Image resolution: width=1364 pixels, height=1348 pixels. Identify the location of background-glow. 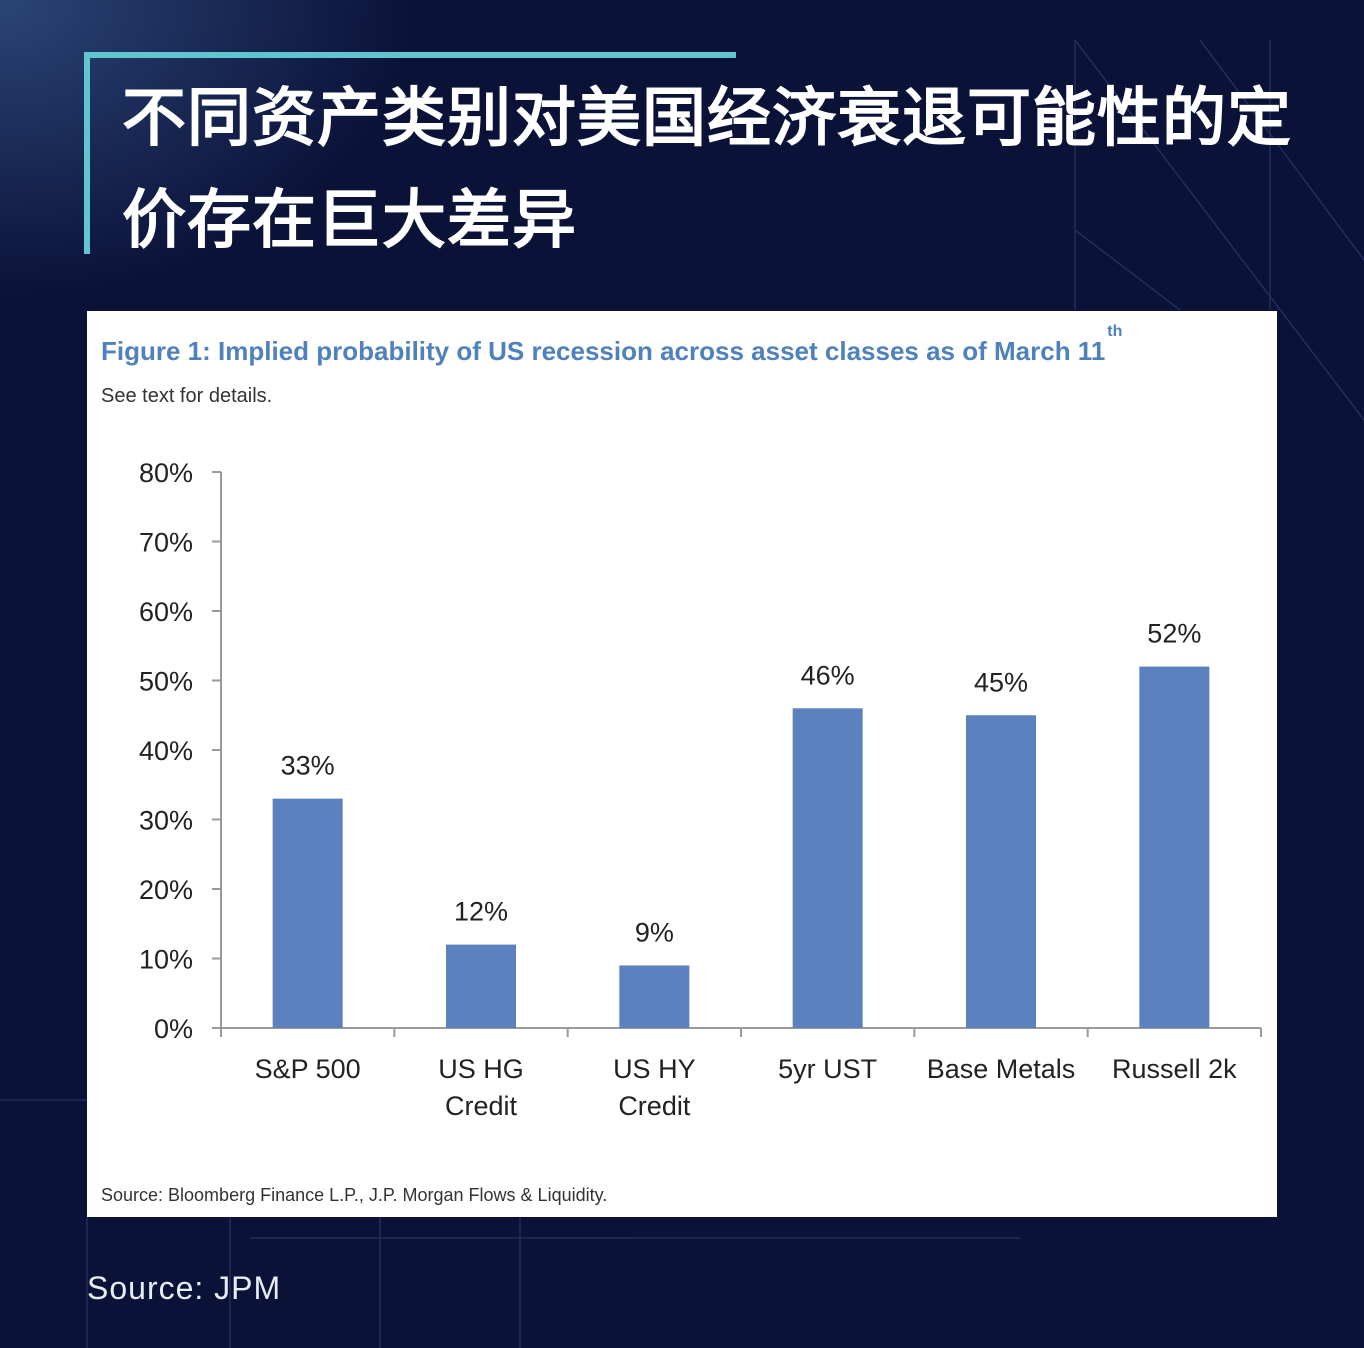
(210, 150).